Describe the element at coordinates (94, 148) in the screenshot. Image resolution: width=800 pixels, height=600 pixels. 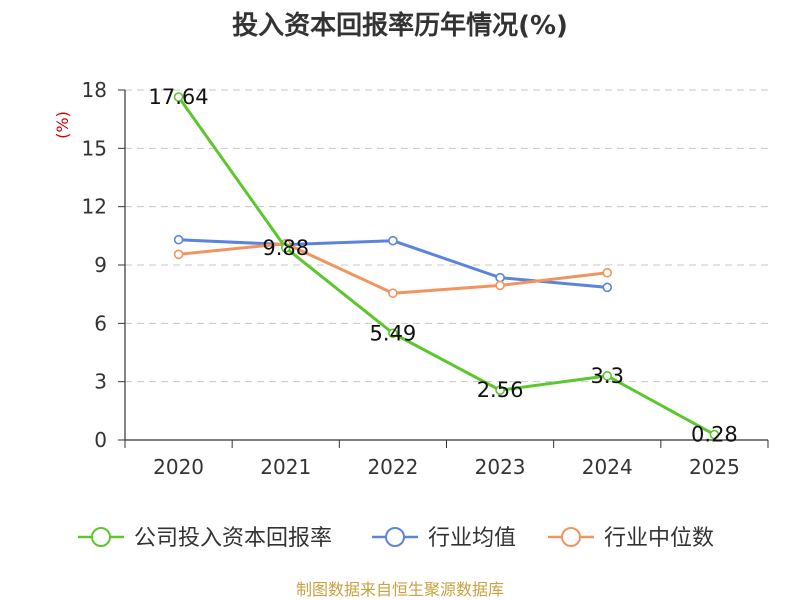
I see `y-tick-label: 15` at that location.